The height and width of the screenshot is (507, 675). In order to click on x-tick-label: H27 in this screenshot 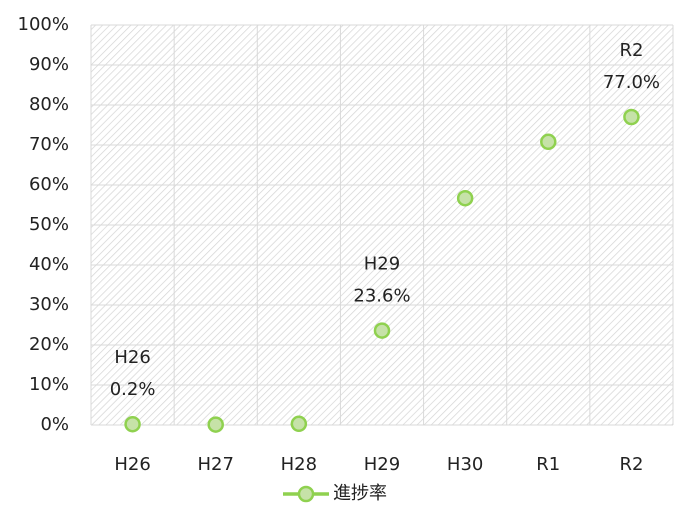, I will do `click(215, 464)`.